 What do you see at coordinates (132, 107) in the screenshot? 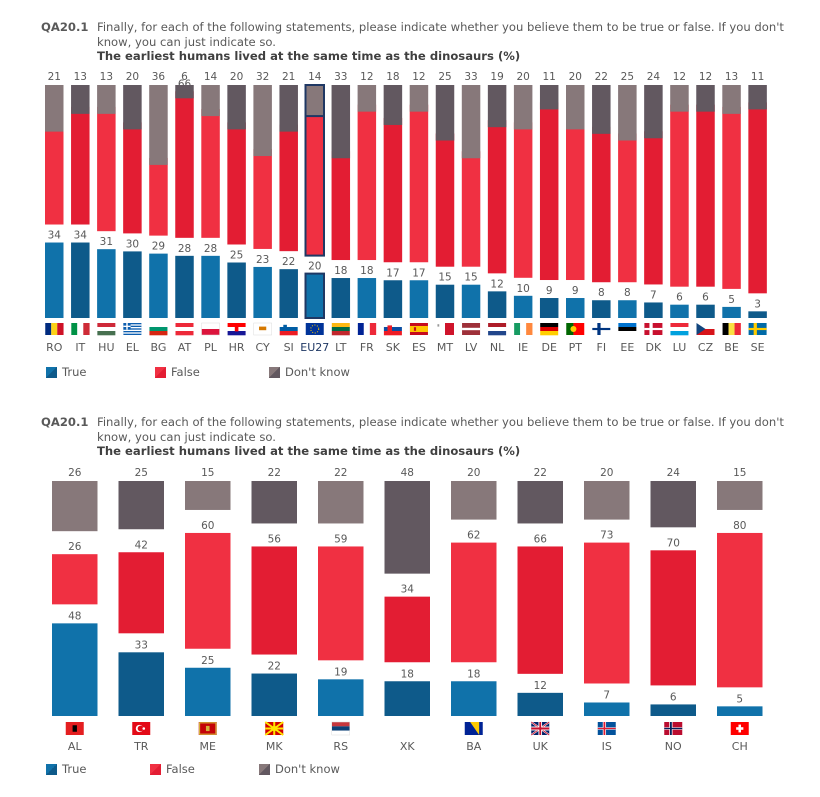
I see `bar-dont-know-el` at bounding box center [132, 107].